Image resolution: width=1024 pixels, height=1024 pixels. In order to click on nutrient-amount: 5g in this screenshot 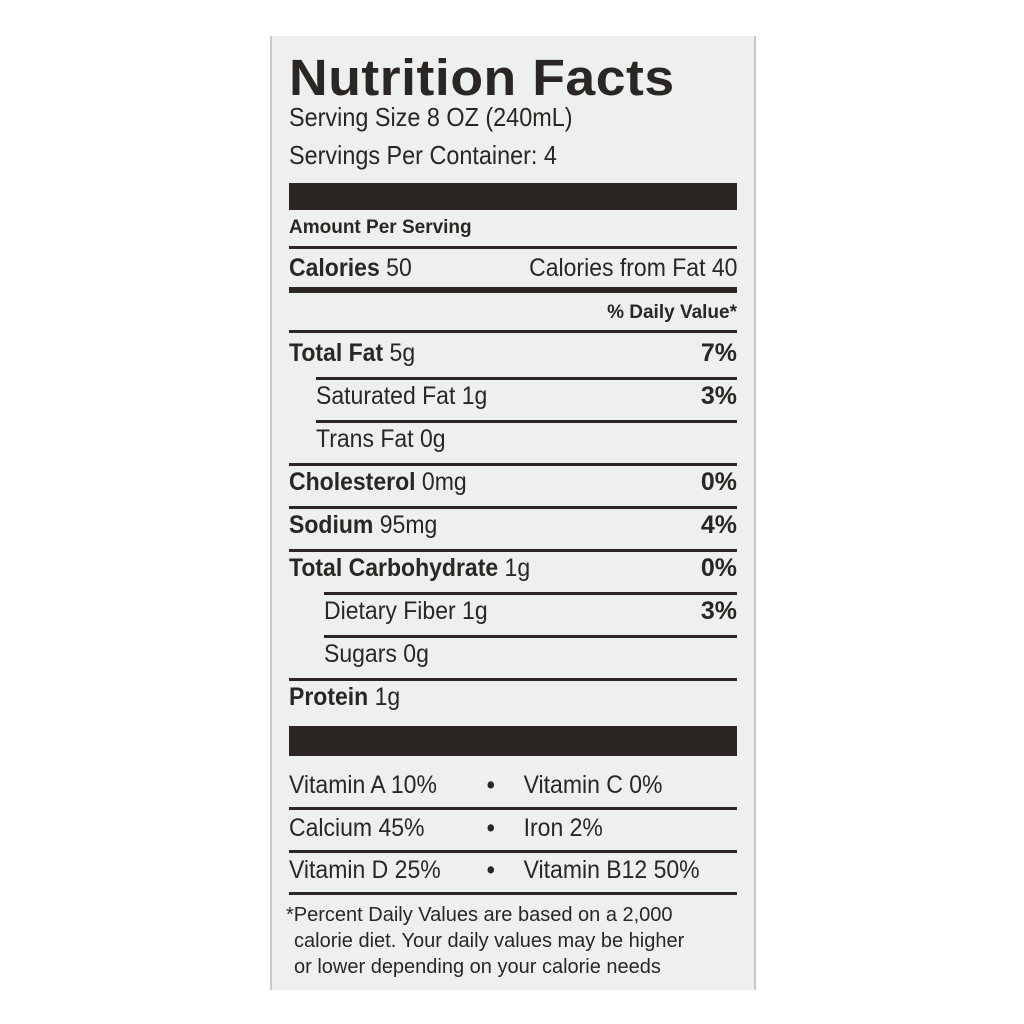, I will do `click(402, 353)`.